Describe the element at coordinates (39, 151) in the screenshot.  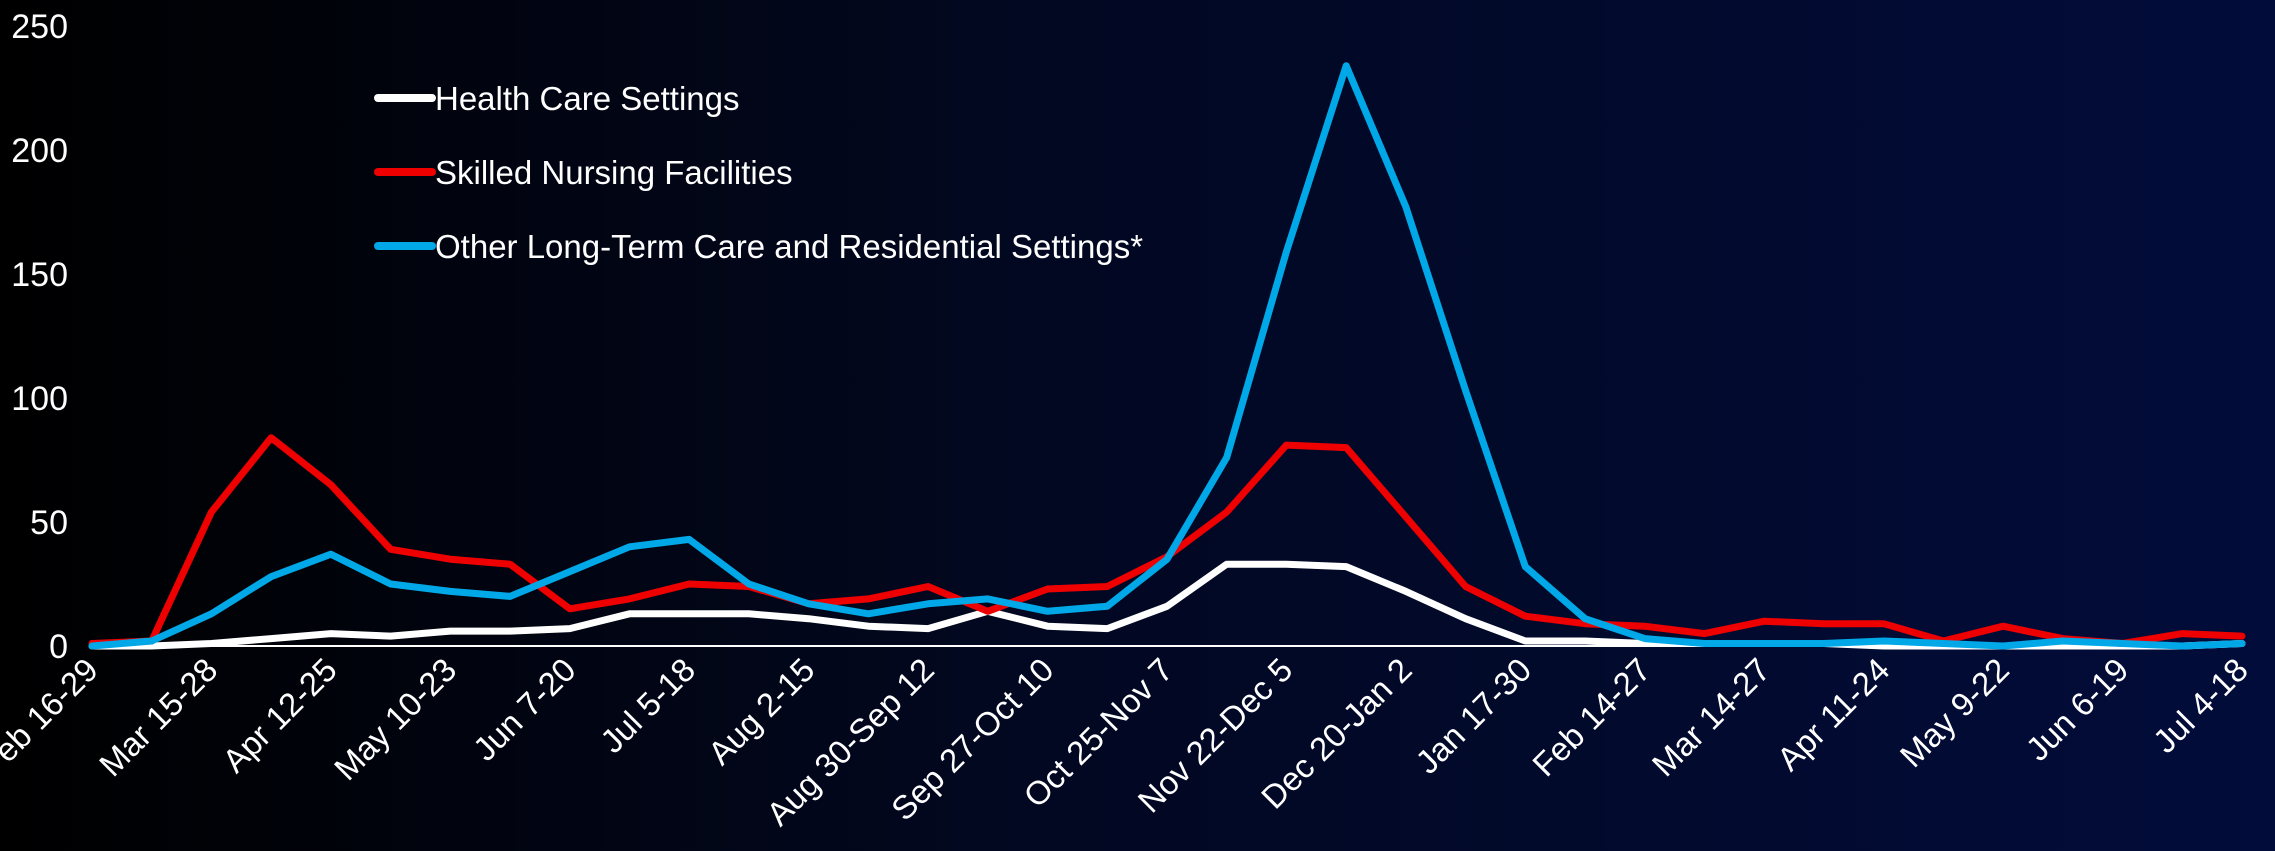
I see `y-tick-label: 200` at that location.